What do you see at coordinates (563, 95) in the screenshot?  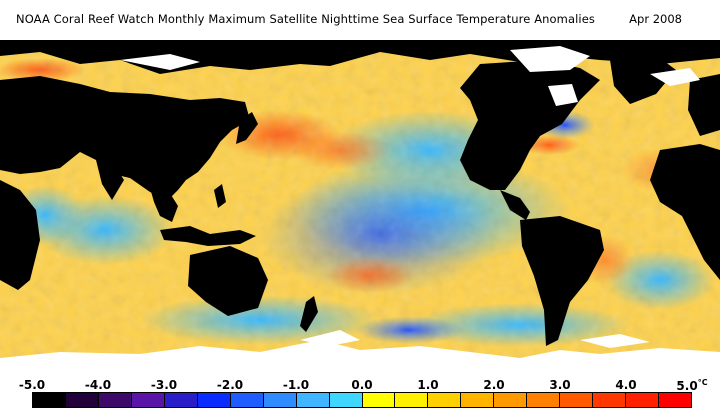 I see `ice-hudson-bay` at bounding box center [563, 95].